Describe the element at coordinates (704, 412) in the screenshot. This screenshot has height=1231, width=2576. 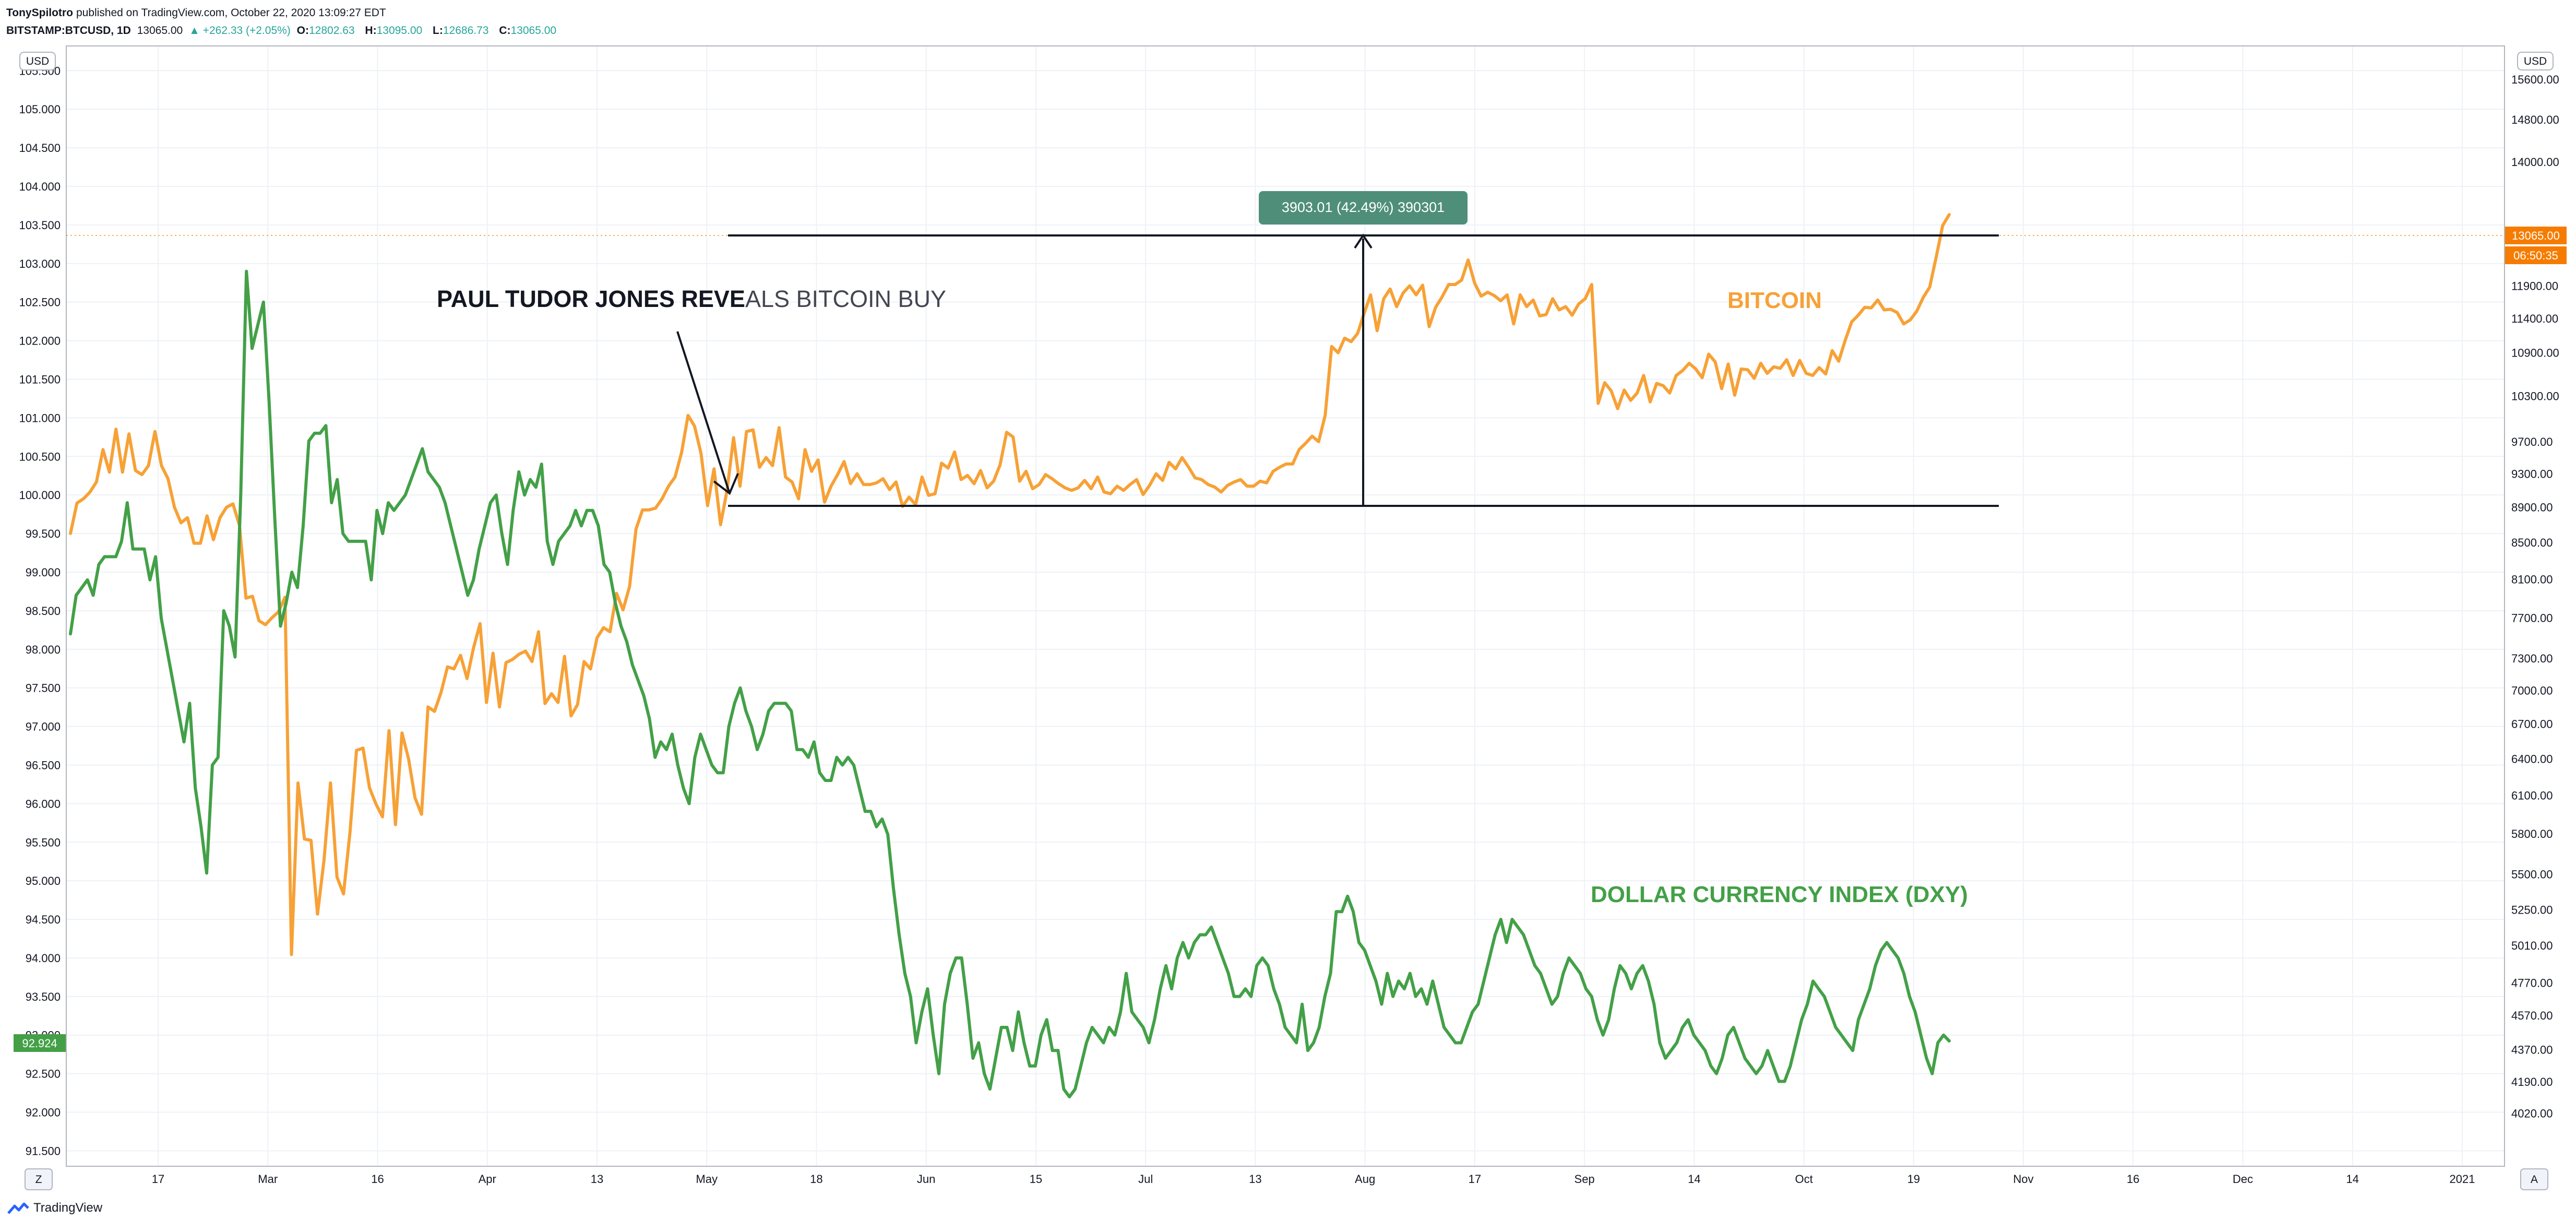
I see `pjt-arrow-shaft` at that location.